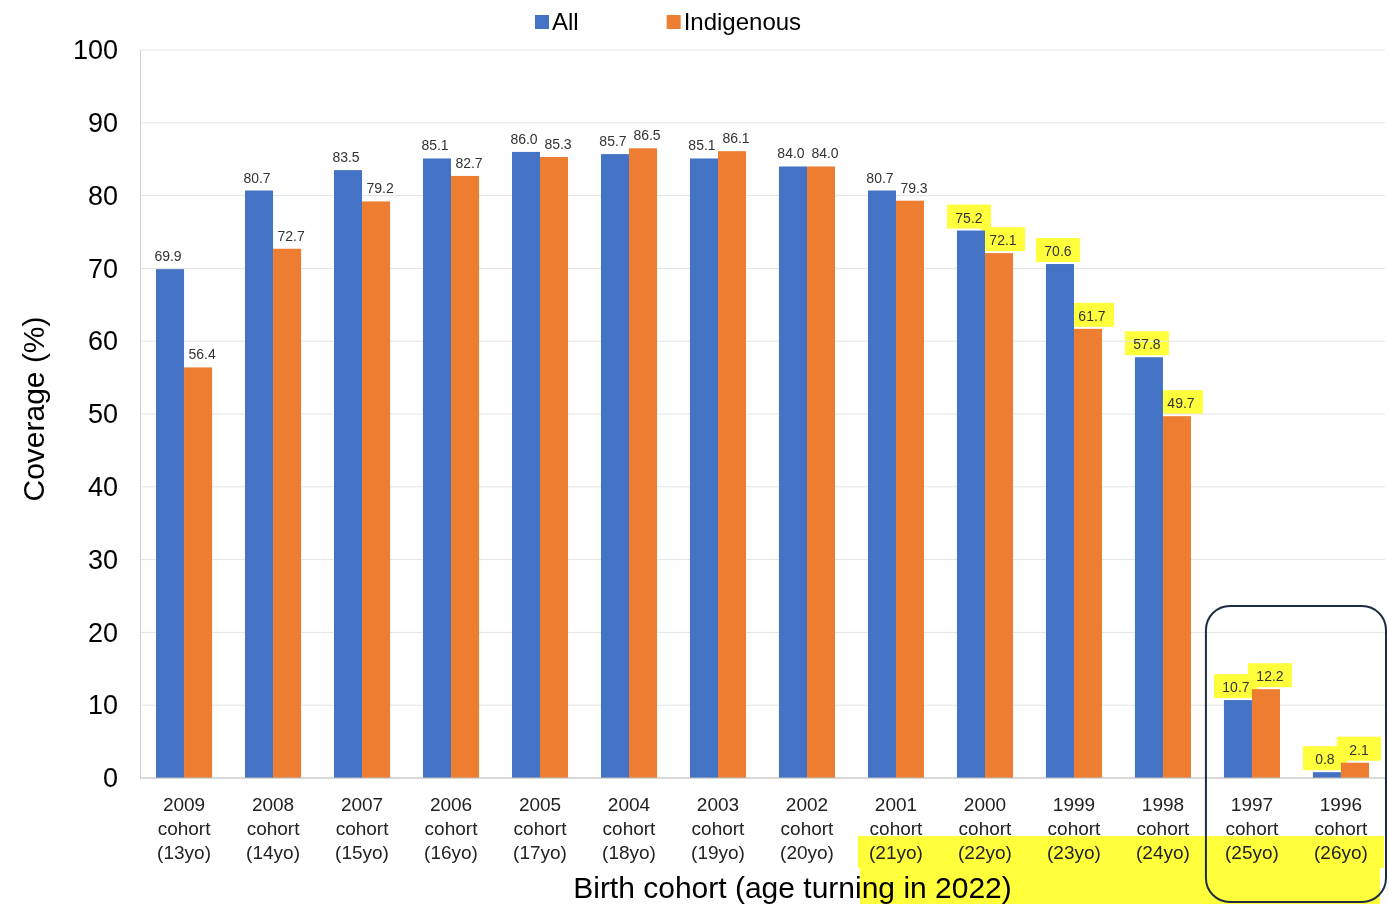 This screenshot has height=905, width=1389. I want to click on legend-label: Indigenous, so click(742, 21).